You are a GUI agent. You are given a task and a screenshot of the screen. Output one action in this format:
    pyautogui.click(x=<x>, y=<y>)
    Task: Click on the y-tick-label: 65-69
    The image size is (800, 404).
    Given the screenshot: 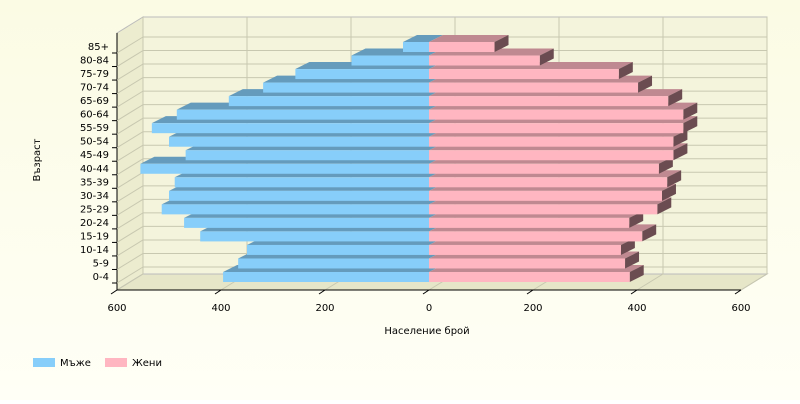 What is the action you would take?
    pyautogui.click(x=94, y=101)
    